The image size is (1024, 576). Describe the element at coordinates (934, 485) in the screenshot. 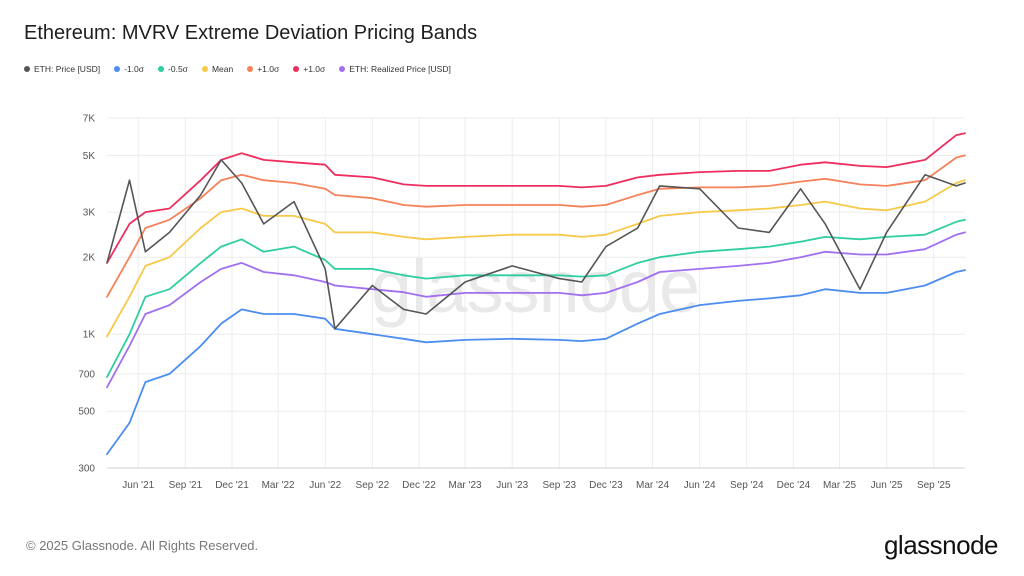

I see `x-tick-label: Sep '25` at that location.